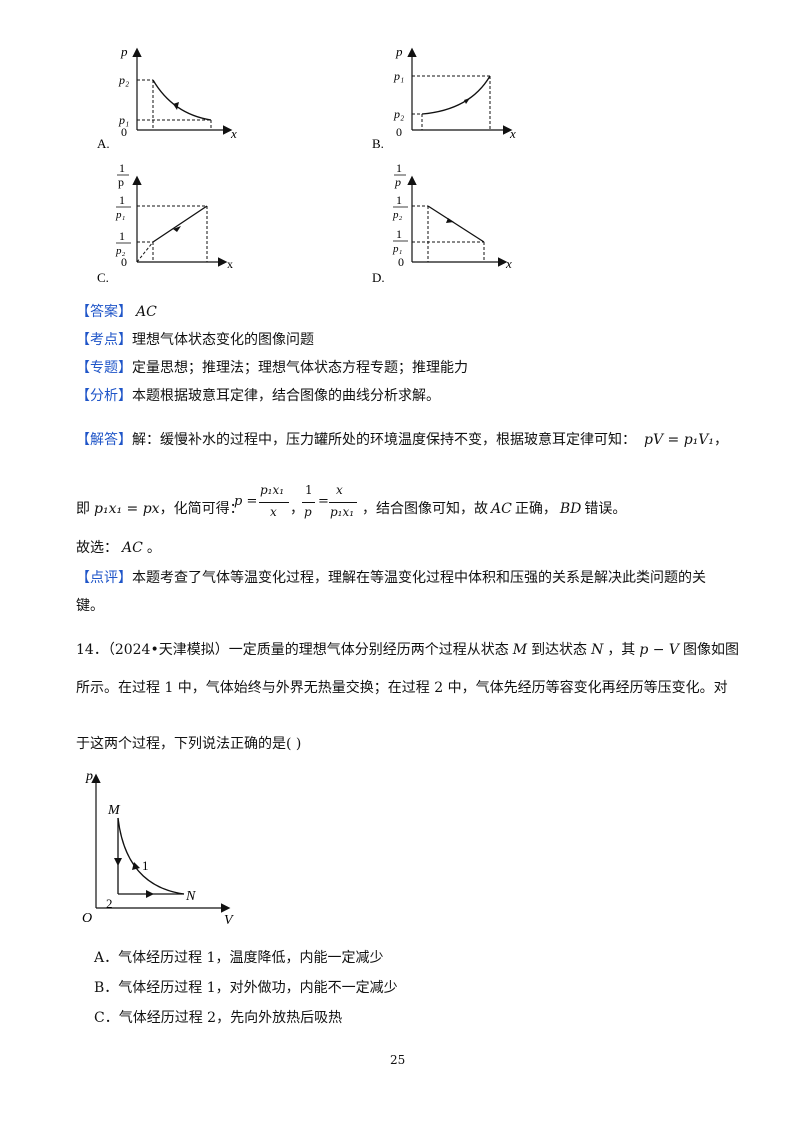  Describe the element at coordinates (378, 143) in the screenshot. I see `option-label: B.` at that location.